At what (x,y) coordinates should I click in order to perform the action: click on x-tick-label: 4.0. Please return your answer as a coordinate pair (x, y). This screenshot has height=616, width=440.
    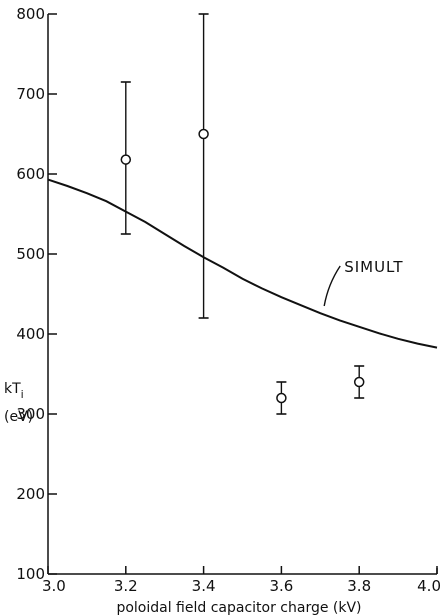
    Looking at the image, I should click on (428, 586).